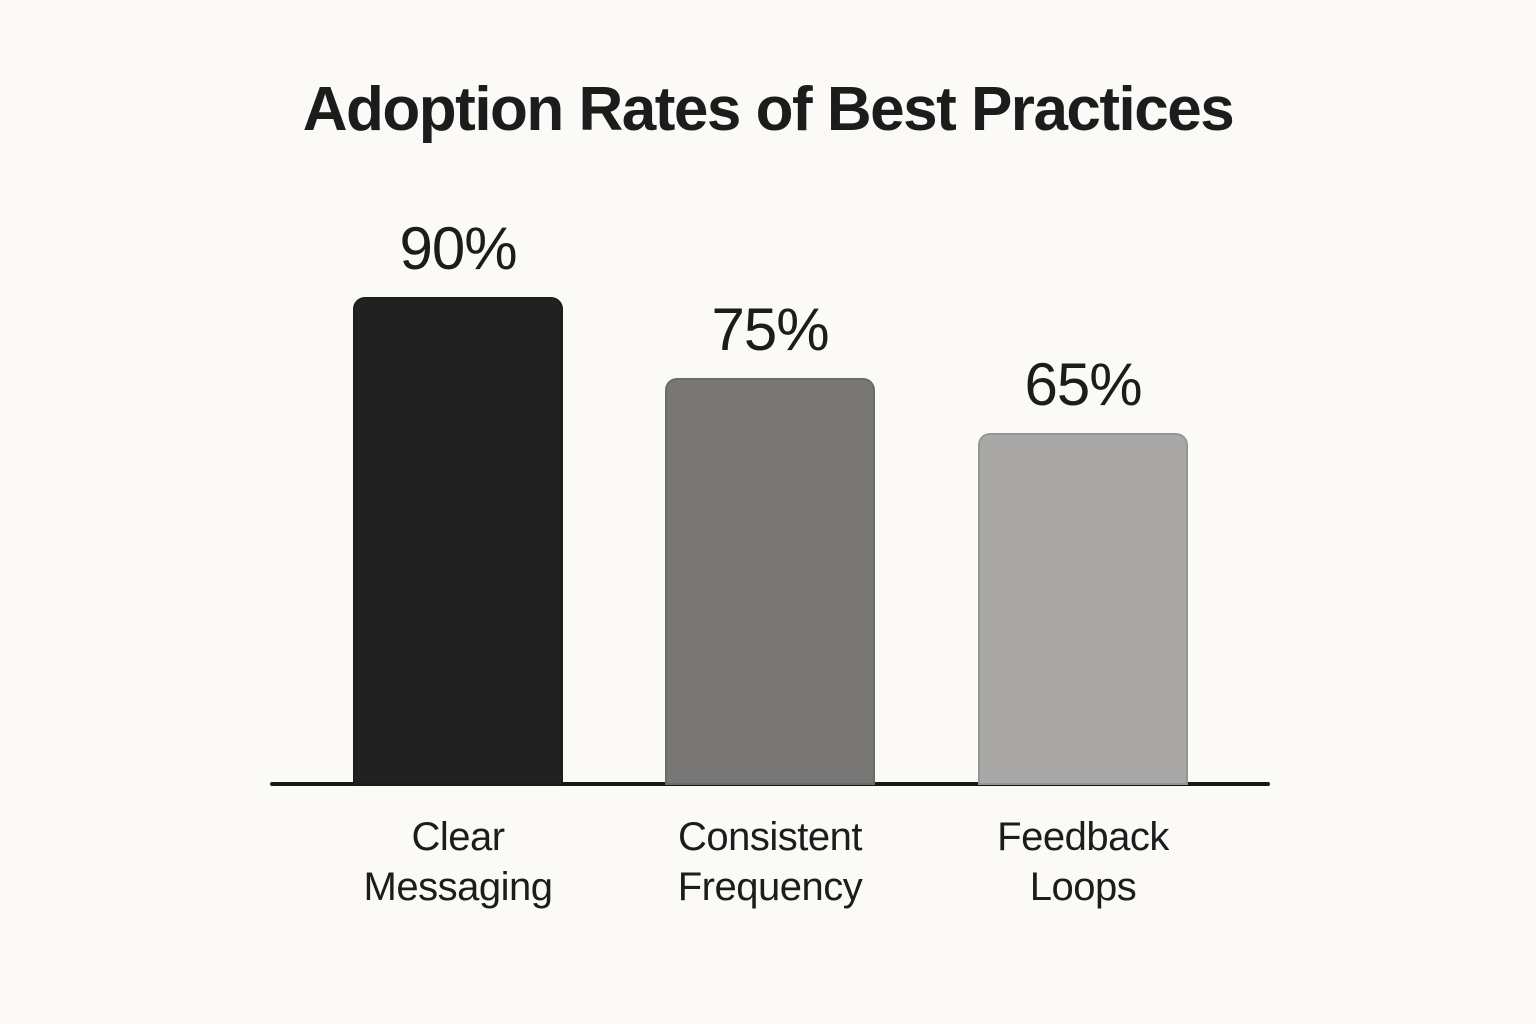 The width and height of the screenshot is (1536, 1024). I want to click on chart-title: Adoption Rates of Best Practices, so click(768, 109).